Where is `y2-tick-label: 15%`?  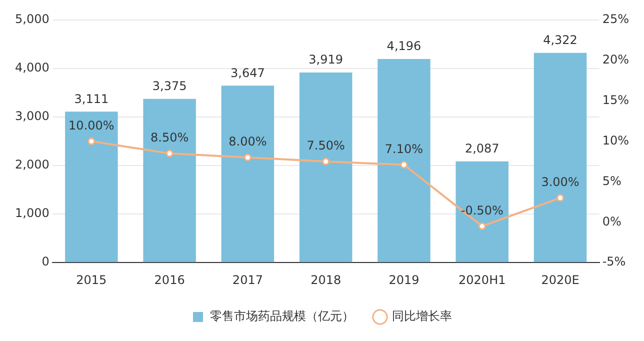 y2-tick-label: 15% is located at coordinates (615, 99).